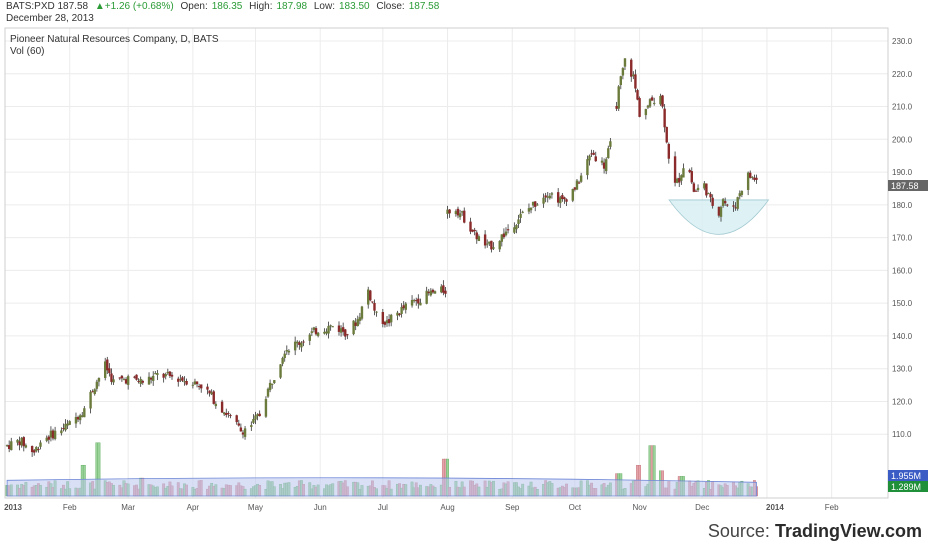 This screenshot has width=932, height=550. What do you see at coordinates (383, 507) in the screenshot?
I see `x-tick-label: Jul` at bounding box center [383, 507].